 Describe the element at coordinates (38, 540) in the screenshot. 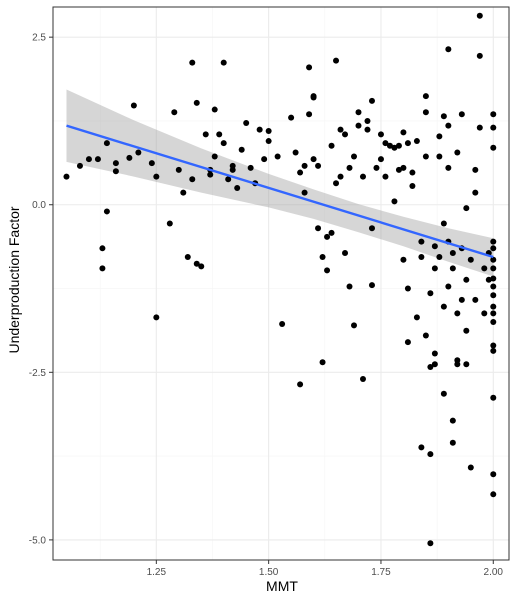

I see `y-tick-label: -5.0` at that location.